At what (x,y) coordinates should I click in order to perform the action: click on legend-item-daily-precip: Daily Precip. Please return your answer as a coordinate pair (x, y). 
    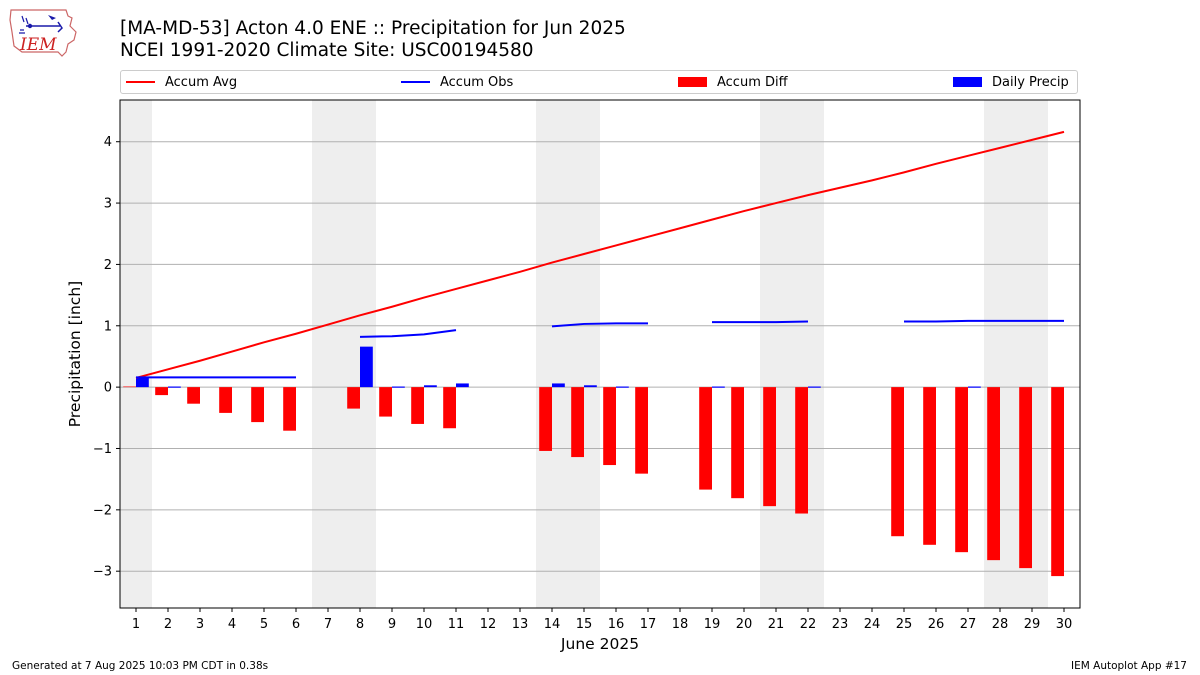
    Looking at the image, I should click on (1011, 82).